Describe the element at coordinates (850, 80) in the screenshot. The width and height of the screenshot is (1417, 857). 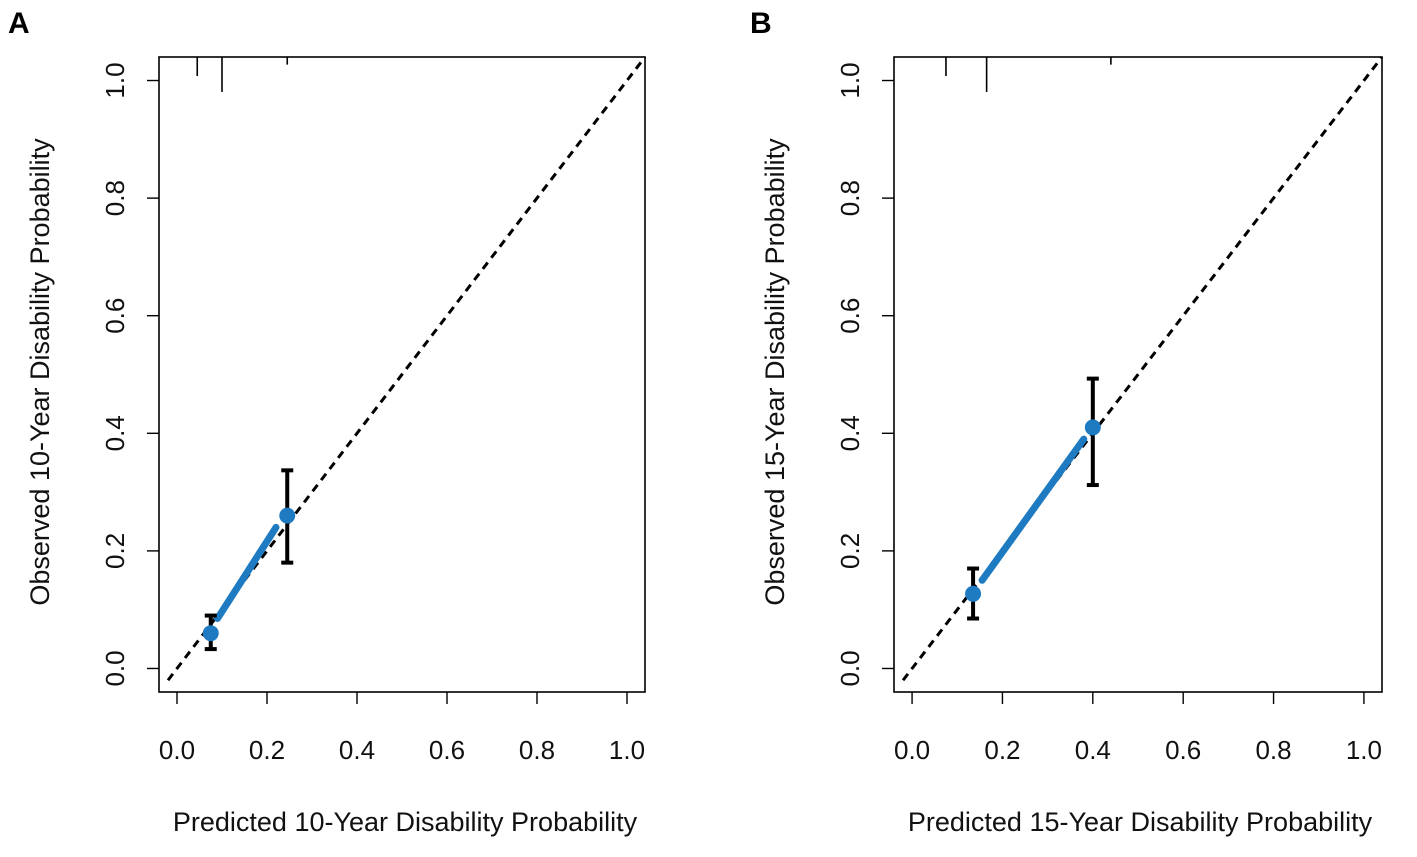
I see `y-tick-label-b: 1.0` at that location.